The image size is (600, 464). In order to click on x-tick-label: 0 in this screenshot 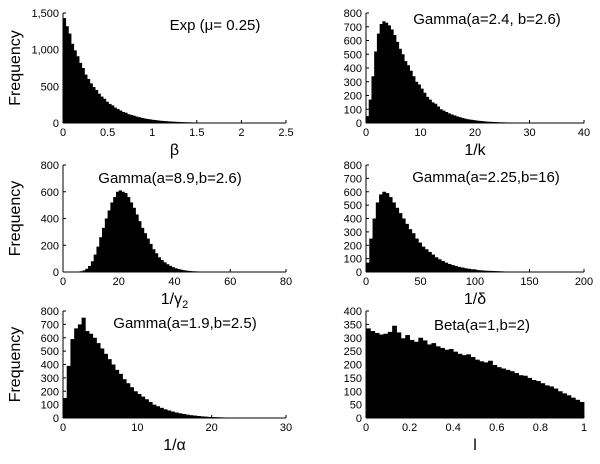, I will do `click(366, 428)`.